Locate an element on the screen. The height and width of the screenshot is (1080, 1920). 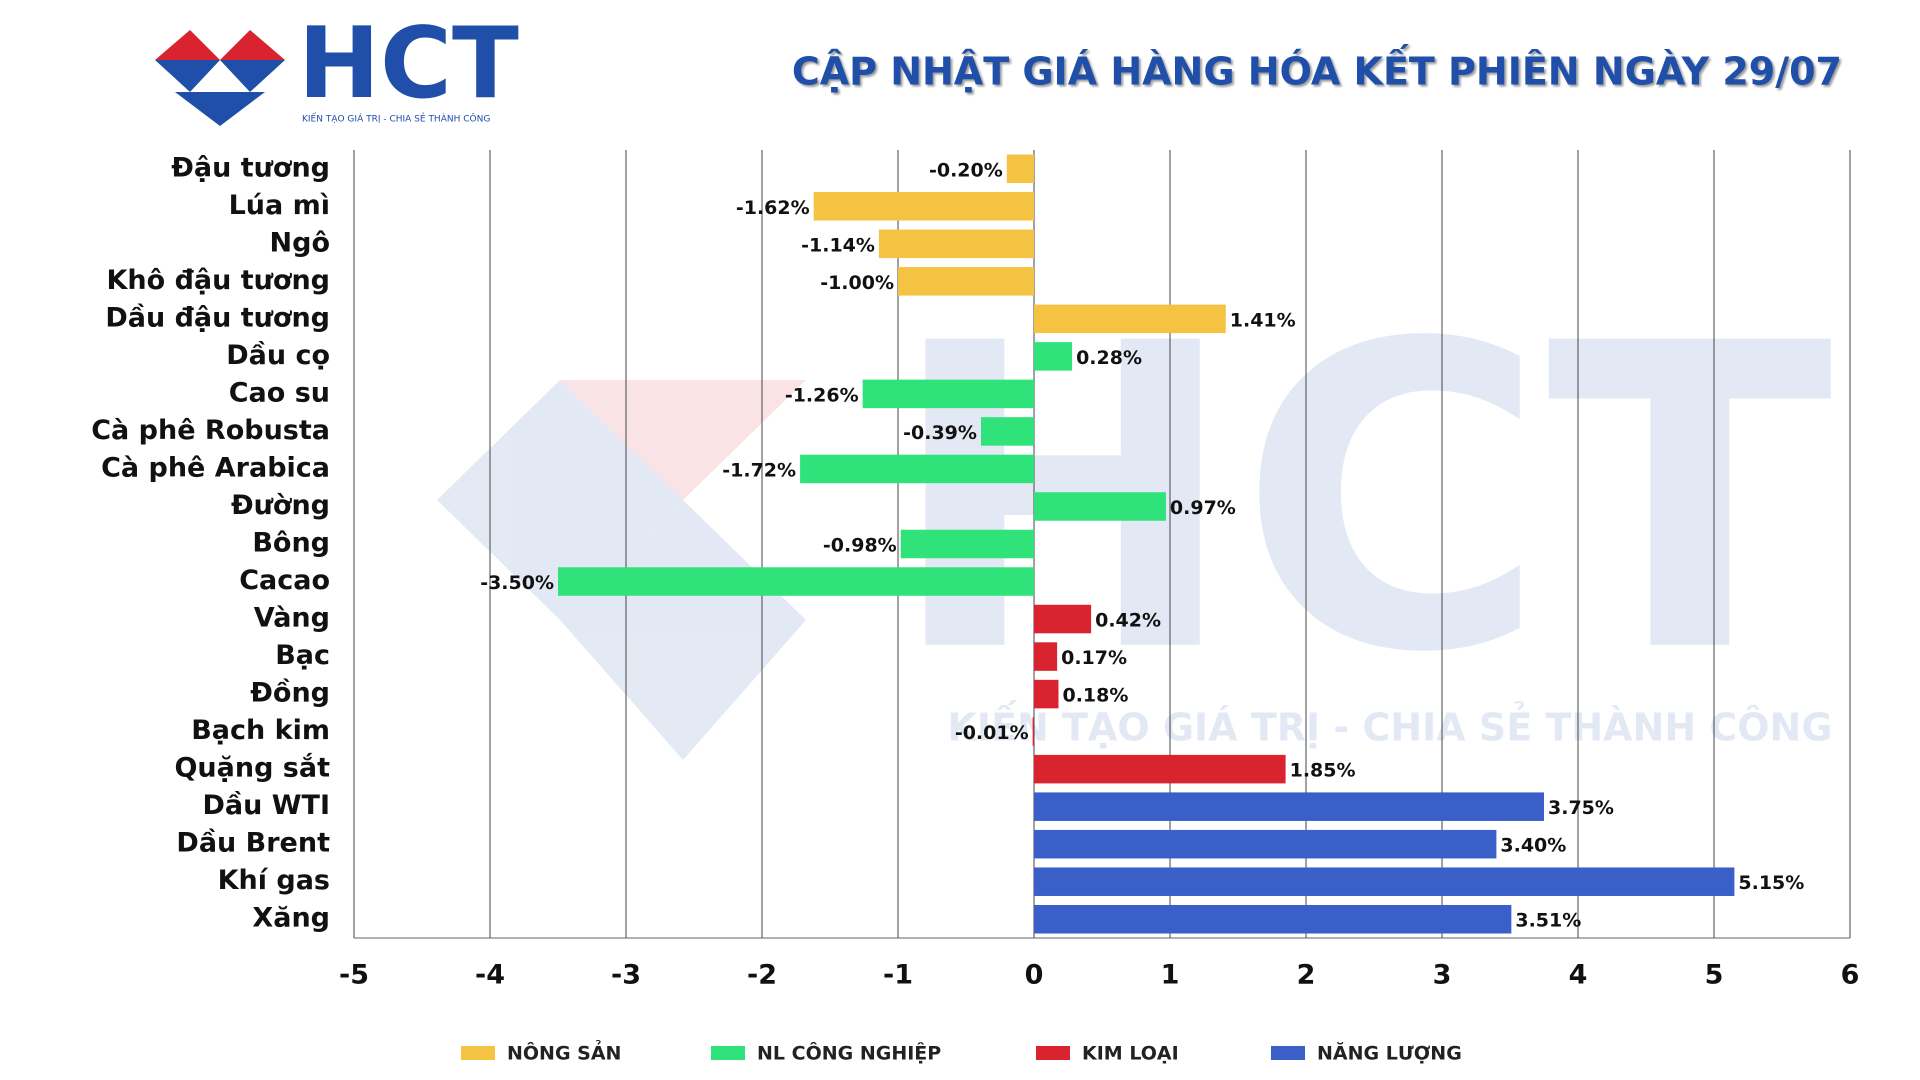
value-label: -0.98% is located at coordinates (860, 546).